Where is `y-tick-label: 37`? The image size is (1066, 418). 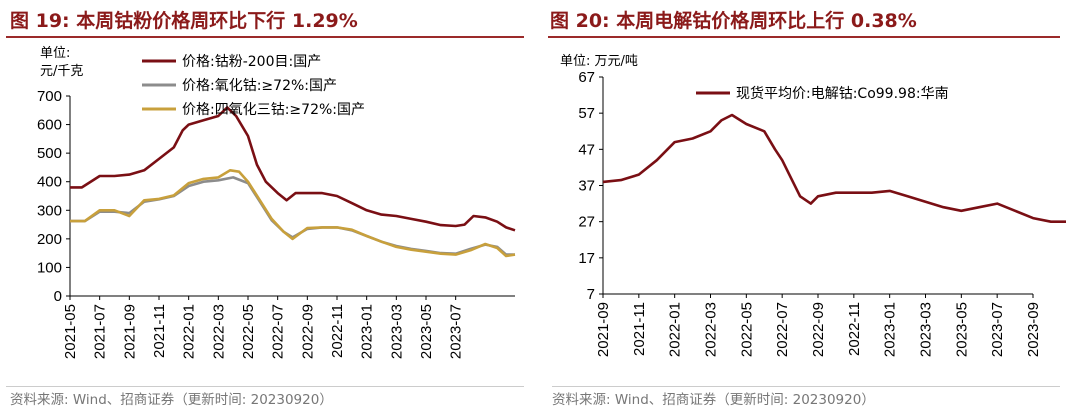
y-tick-label: 37 is located at coordinates (586, 186).